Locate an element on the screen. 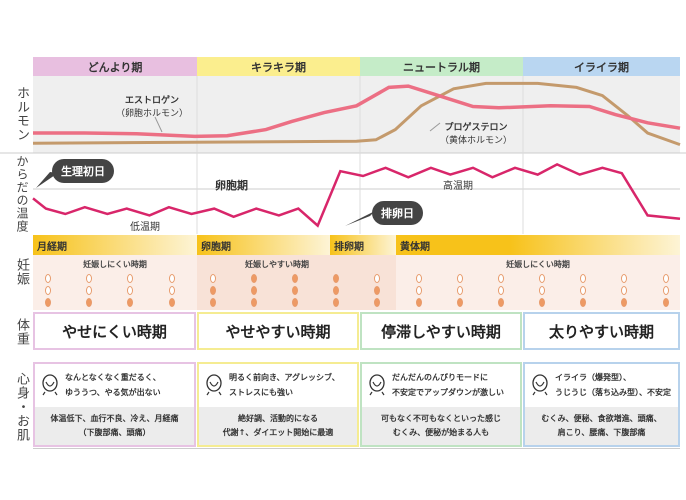 Image resolution: width=686 pixels, height=500 pixels. phase-bar-follicular: 卵胞期 is located at coordinates (263, 245).